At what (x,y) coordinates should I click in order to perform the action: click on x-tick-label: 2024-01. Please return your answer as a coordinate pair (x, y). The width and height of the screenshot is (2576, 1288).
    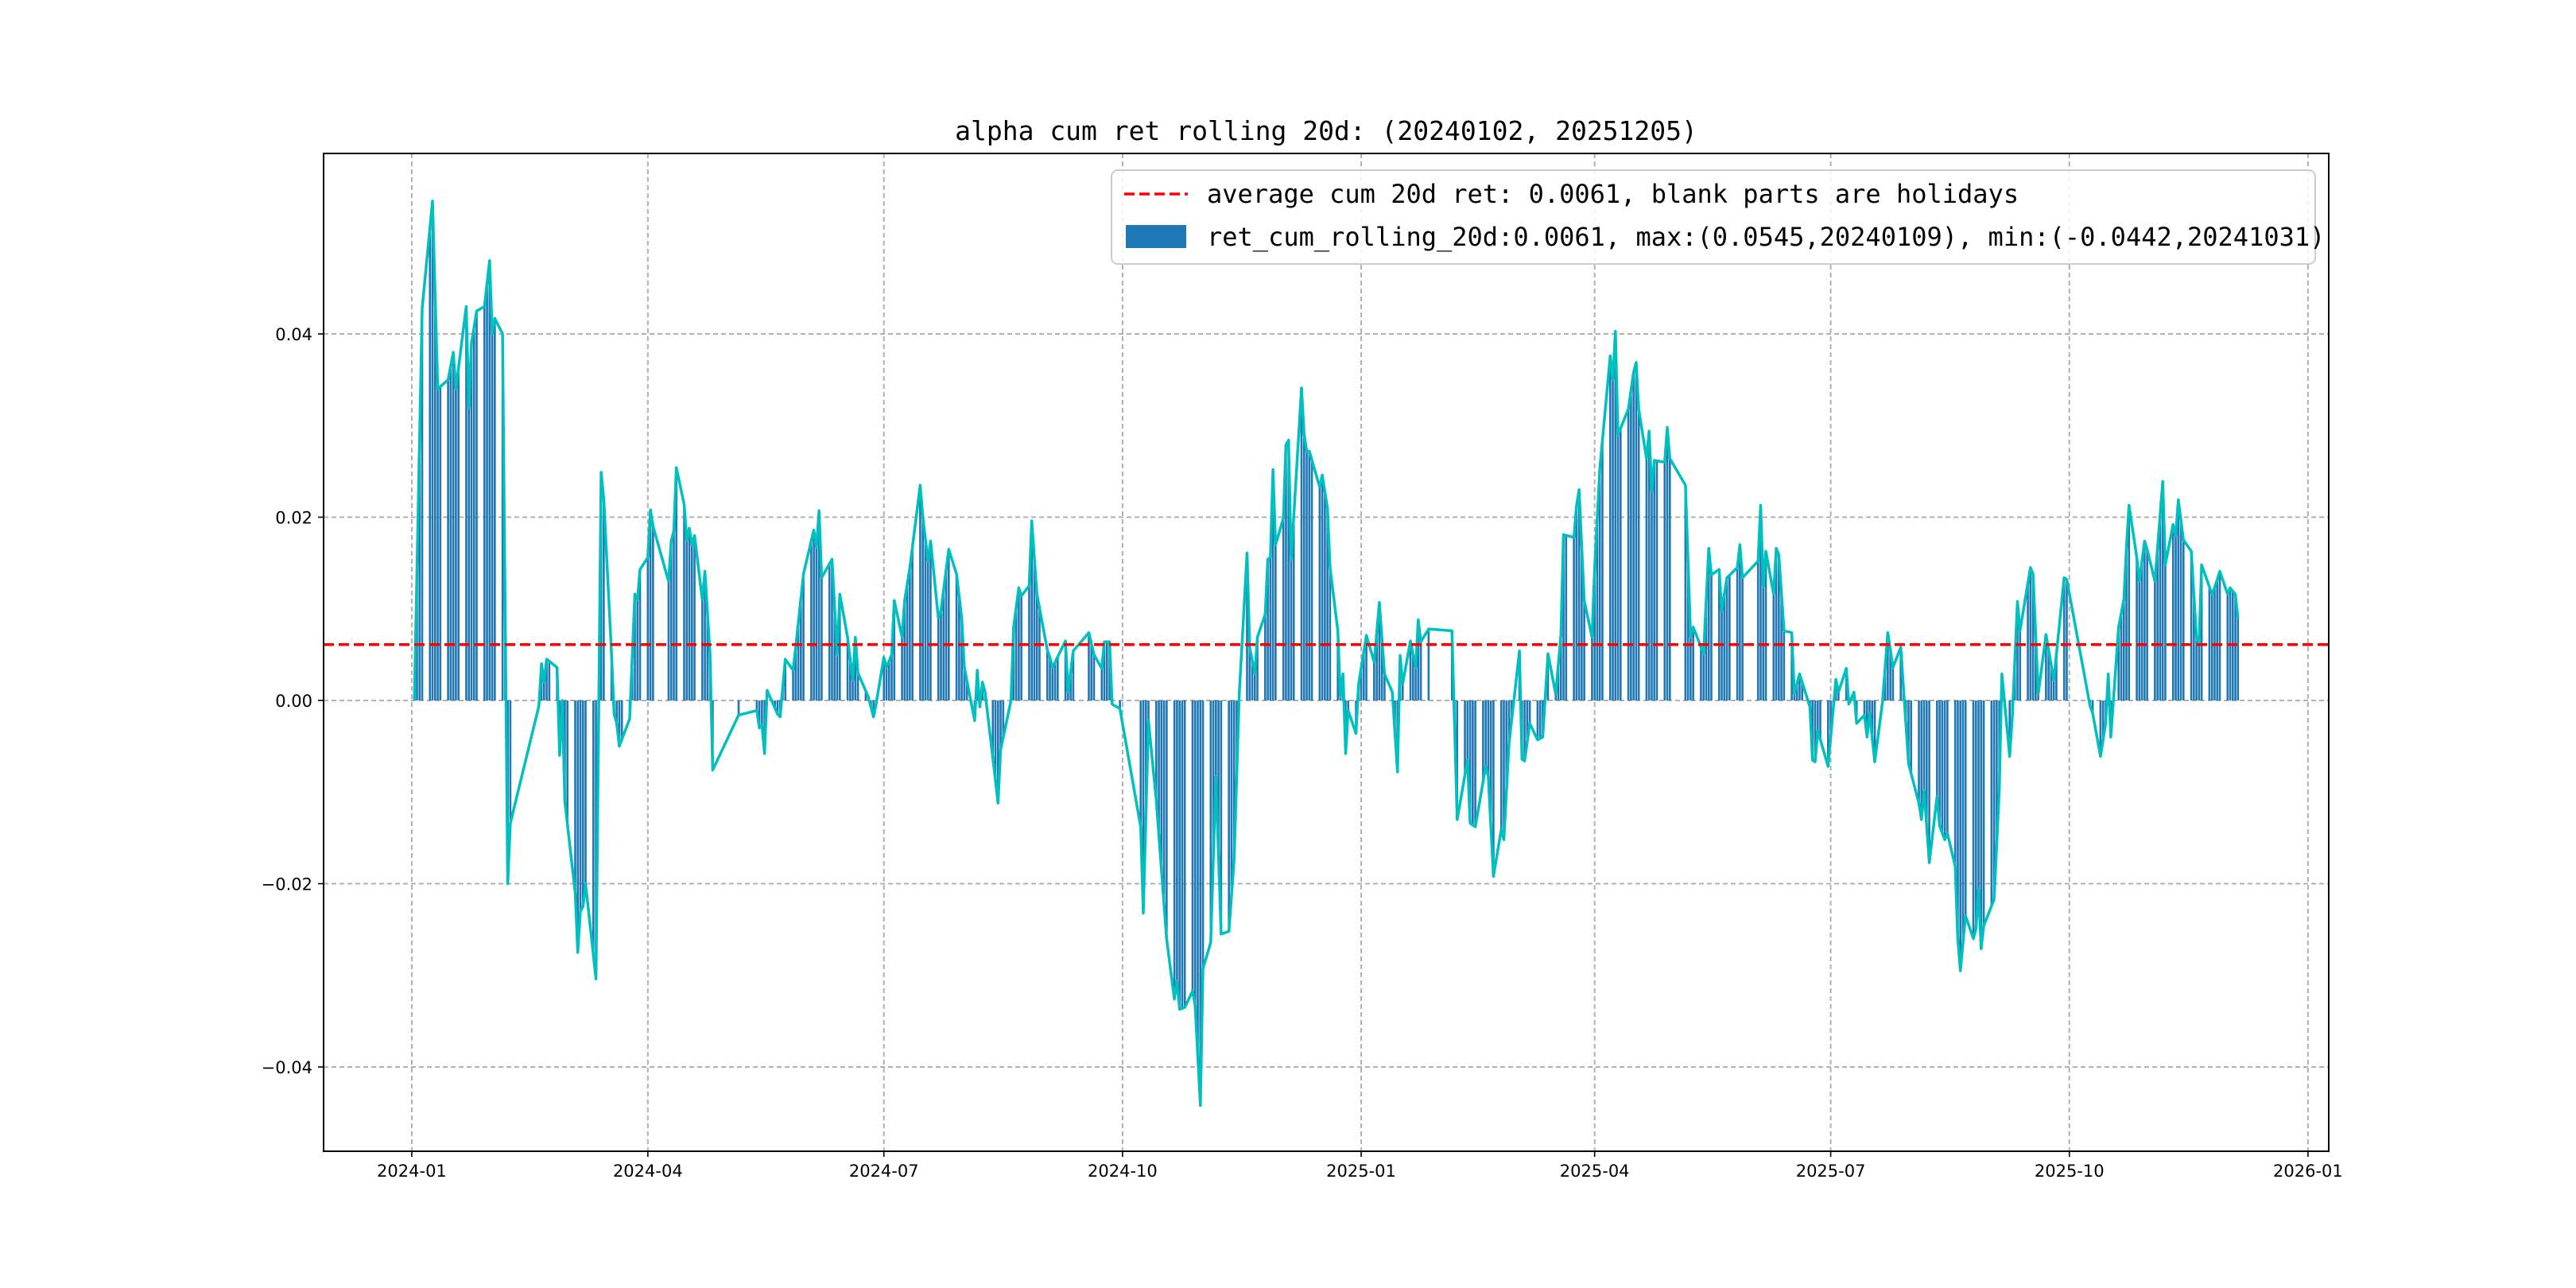
    Looking at the image, I should click on (412, 1171).